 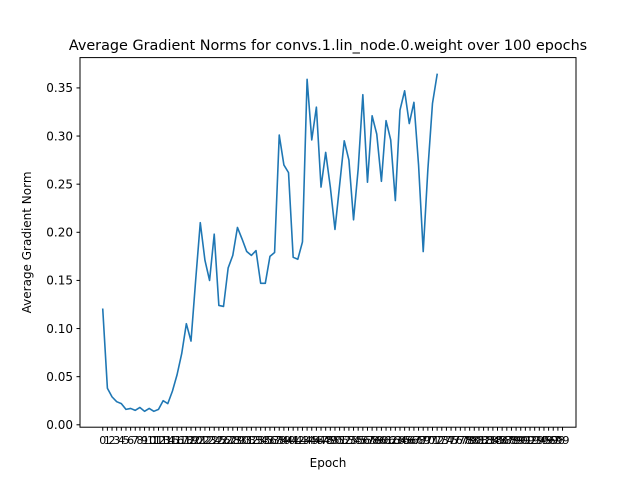 I want to click on x-tick-label-41: 41, so click(x=293, y=440).